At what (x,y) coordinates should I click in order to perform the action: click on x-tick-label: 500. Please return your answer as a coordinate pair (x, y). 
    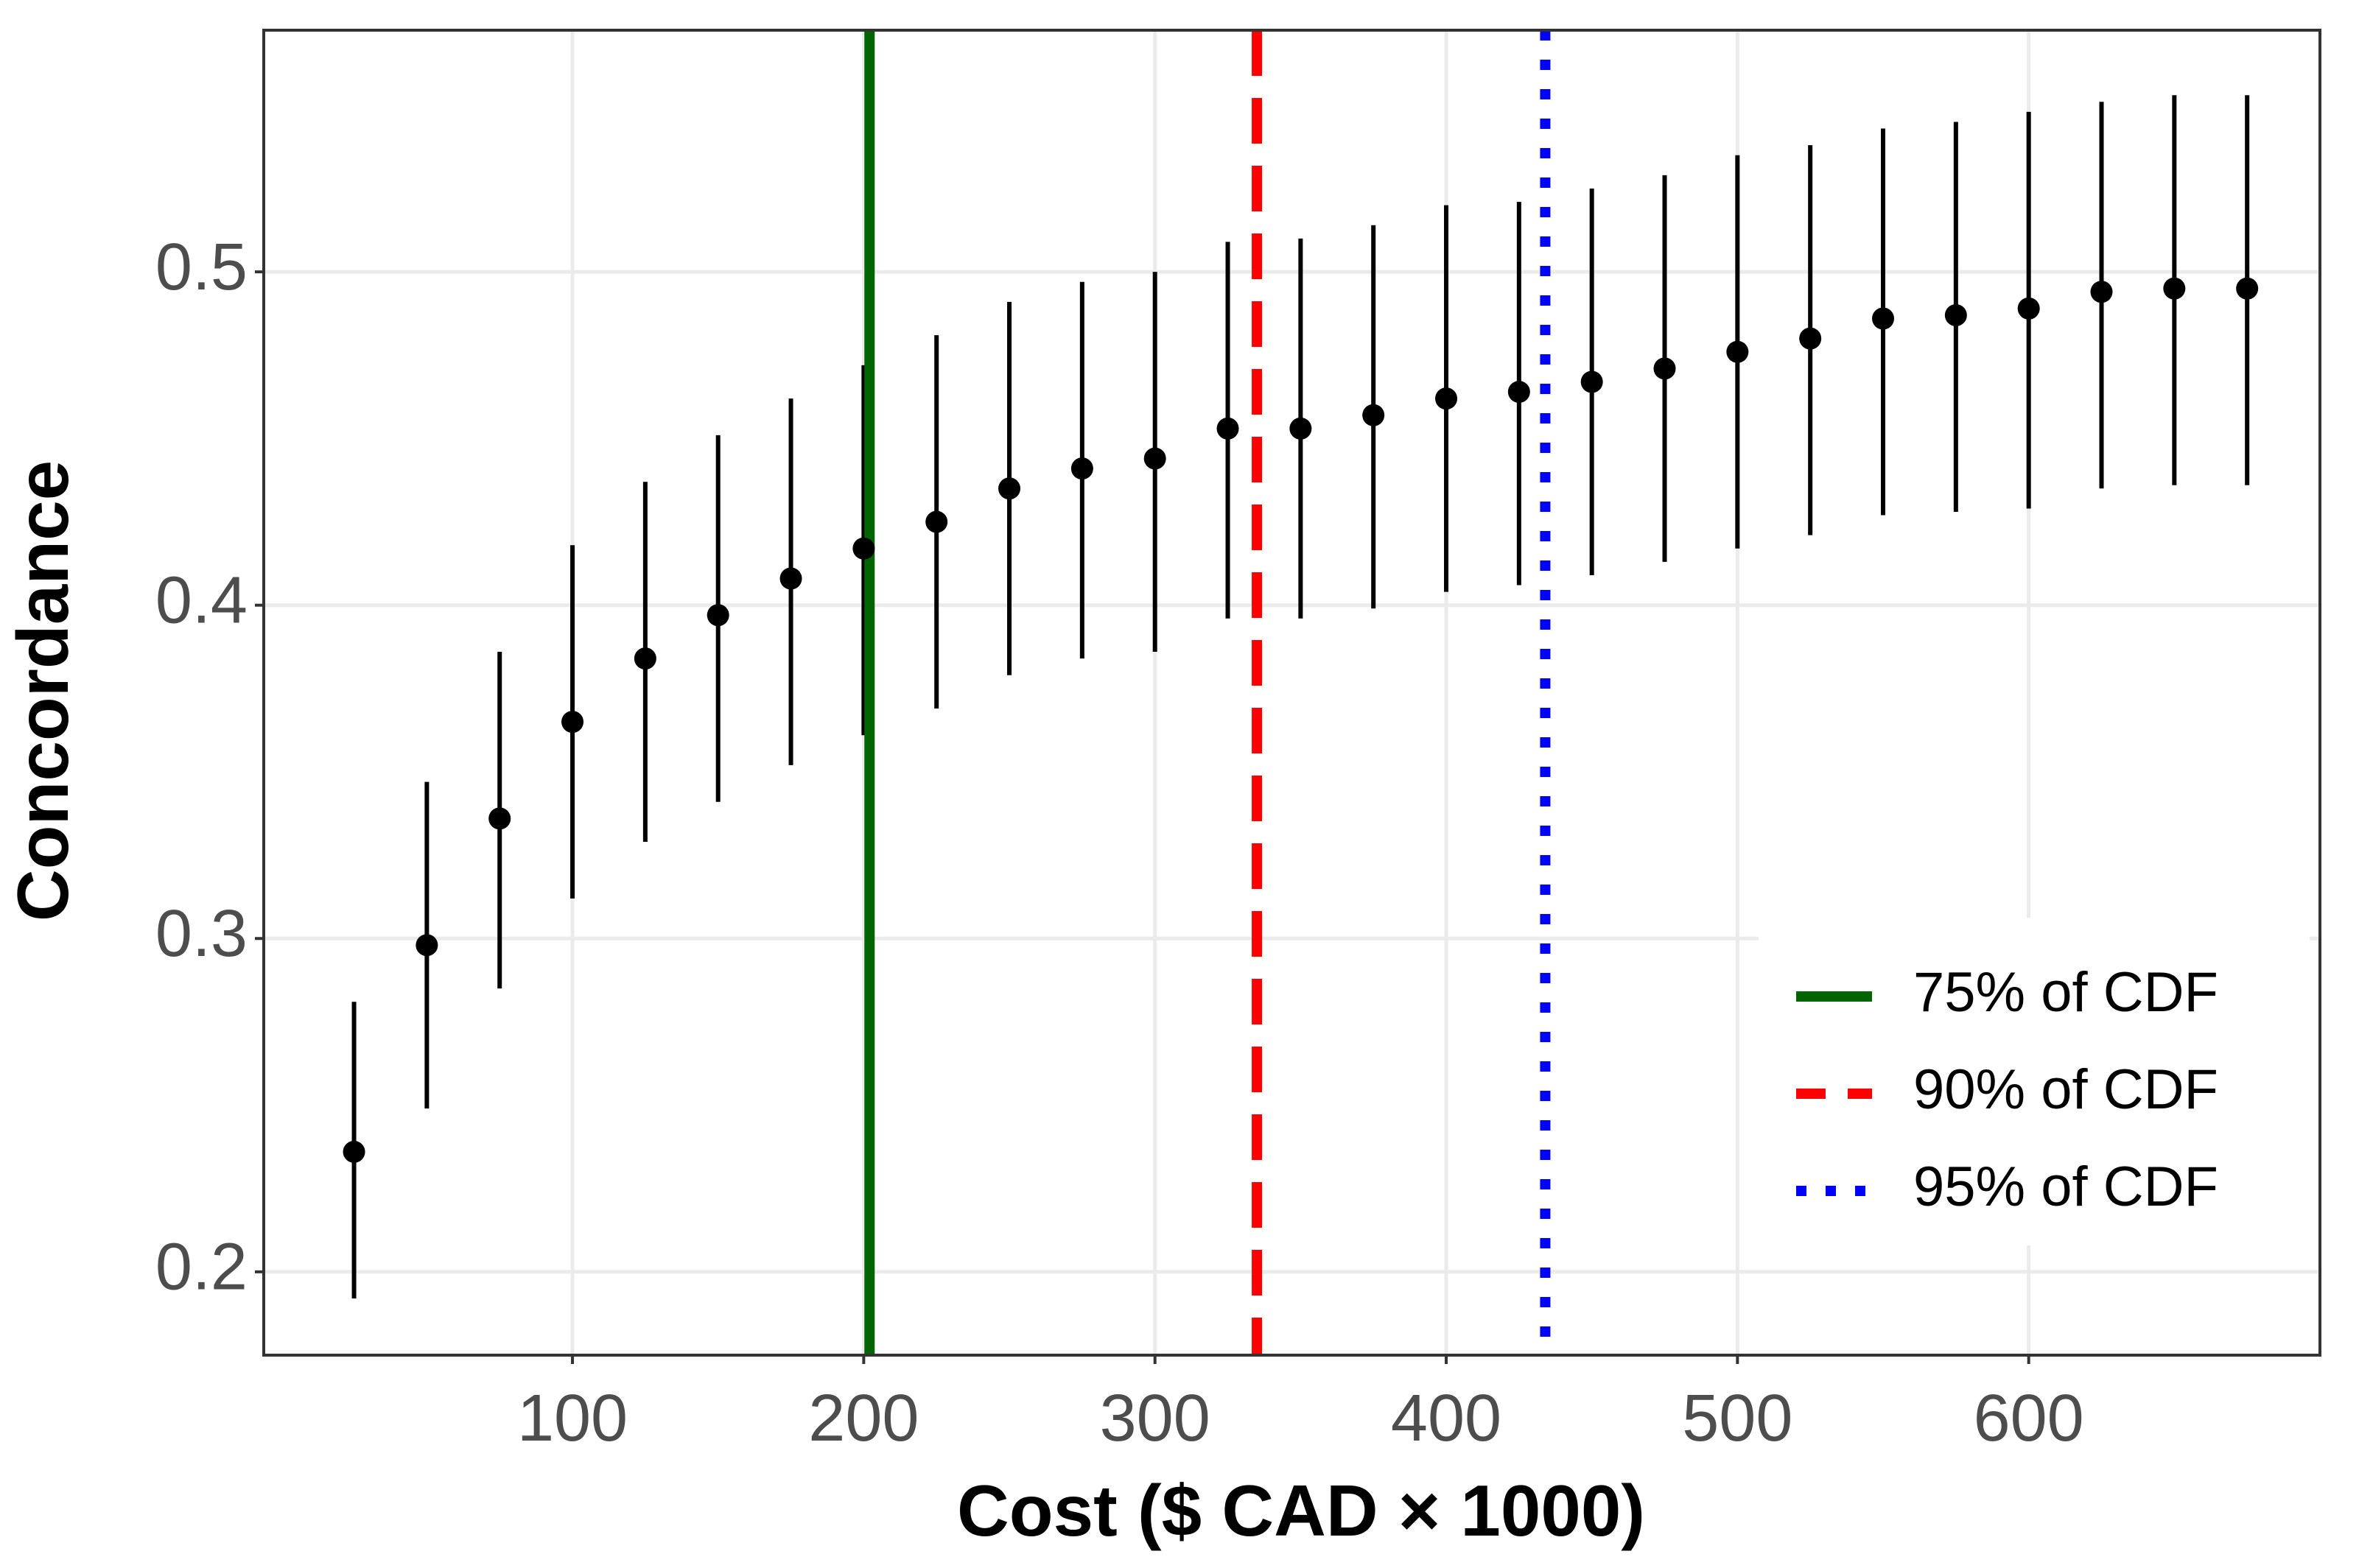
    Looking at the image, I should click on (1737, 1418).